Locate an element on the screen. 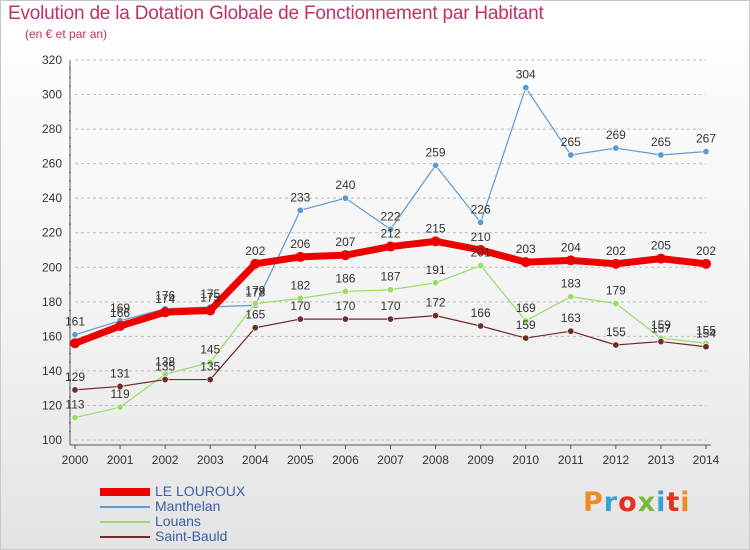 Image resolution: width=750 pixels, height=550 pixels. data-label: 204 is located at coordinates (571, 247).